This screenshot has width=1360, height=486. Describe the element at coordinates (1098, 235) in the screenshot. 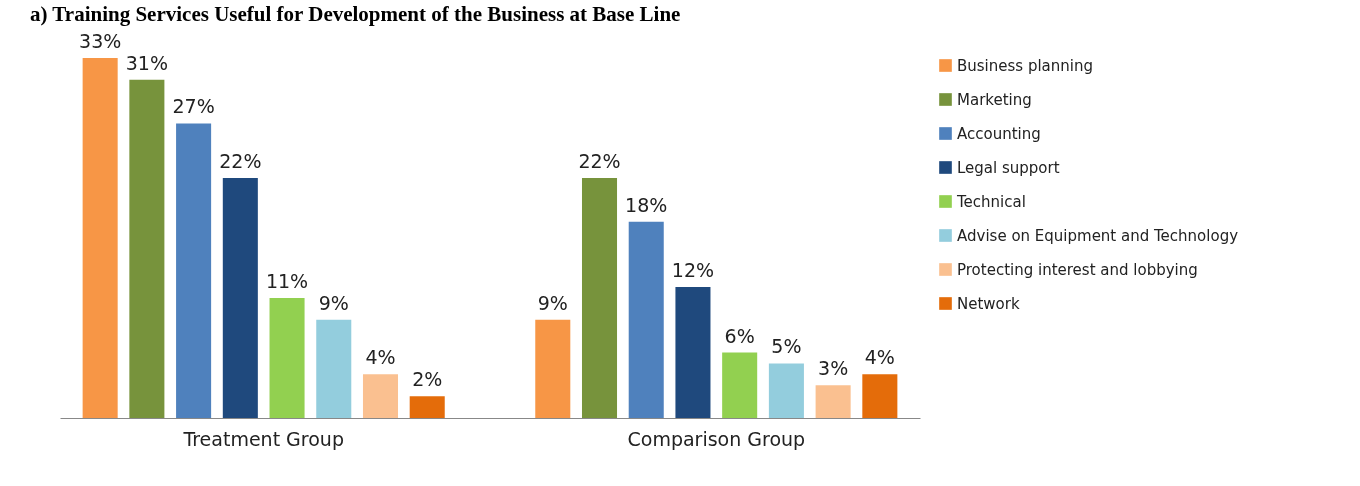

I see `legend-label: Advise on Equipment and Technology` at that location.